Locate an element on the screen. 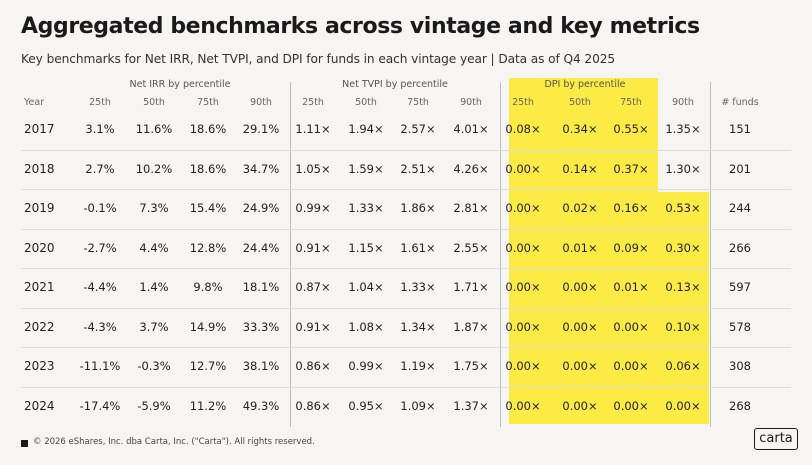  metric-value: 0.10× is located at coordinates (683, 326).